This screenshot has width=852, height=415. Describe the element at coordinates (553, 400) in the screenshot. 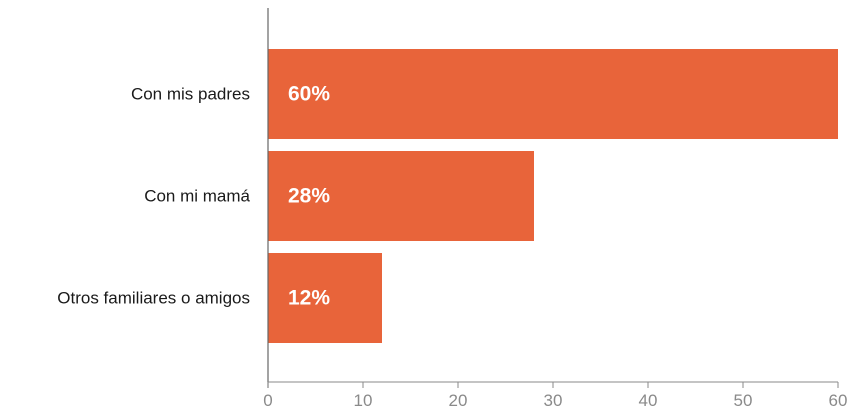

I see `x-tick-label-30: 30` at that location.